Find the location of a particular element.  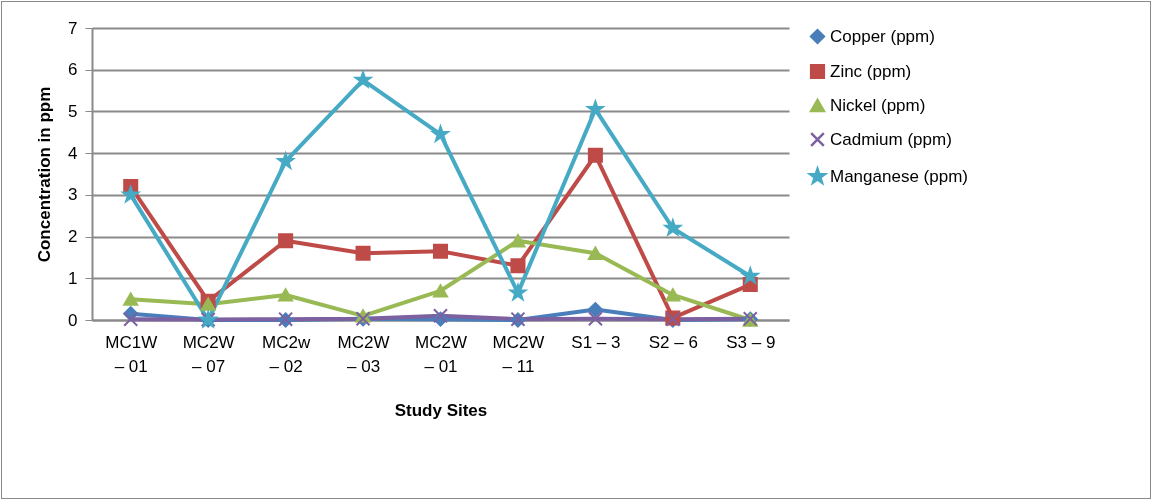

x-tick-label: S3 – 9 is located at coordinates (751, 342).